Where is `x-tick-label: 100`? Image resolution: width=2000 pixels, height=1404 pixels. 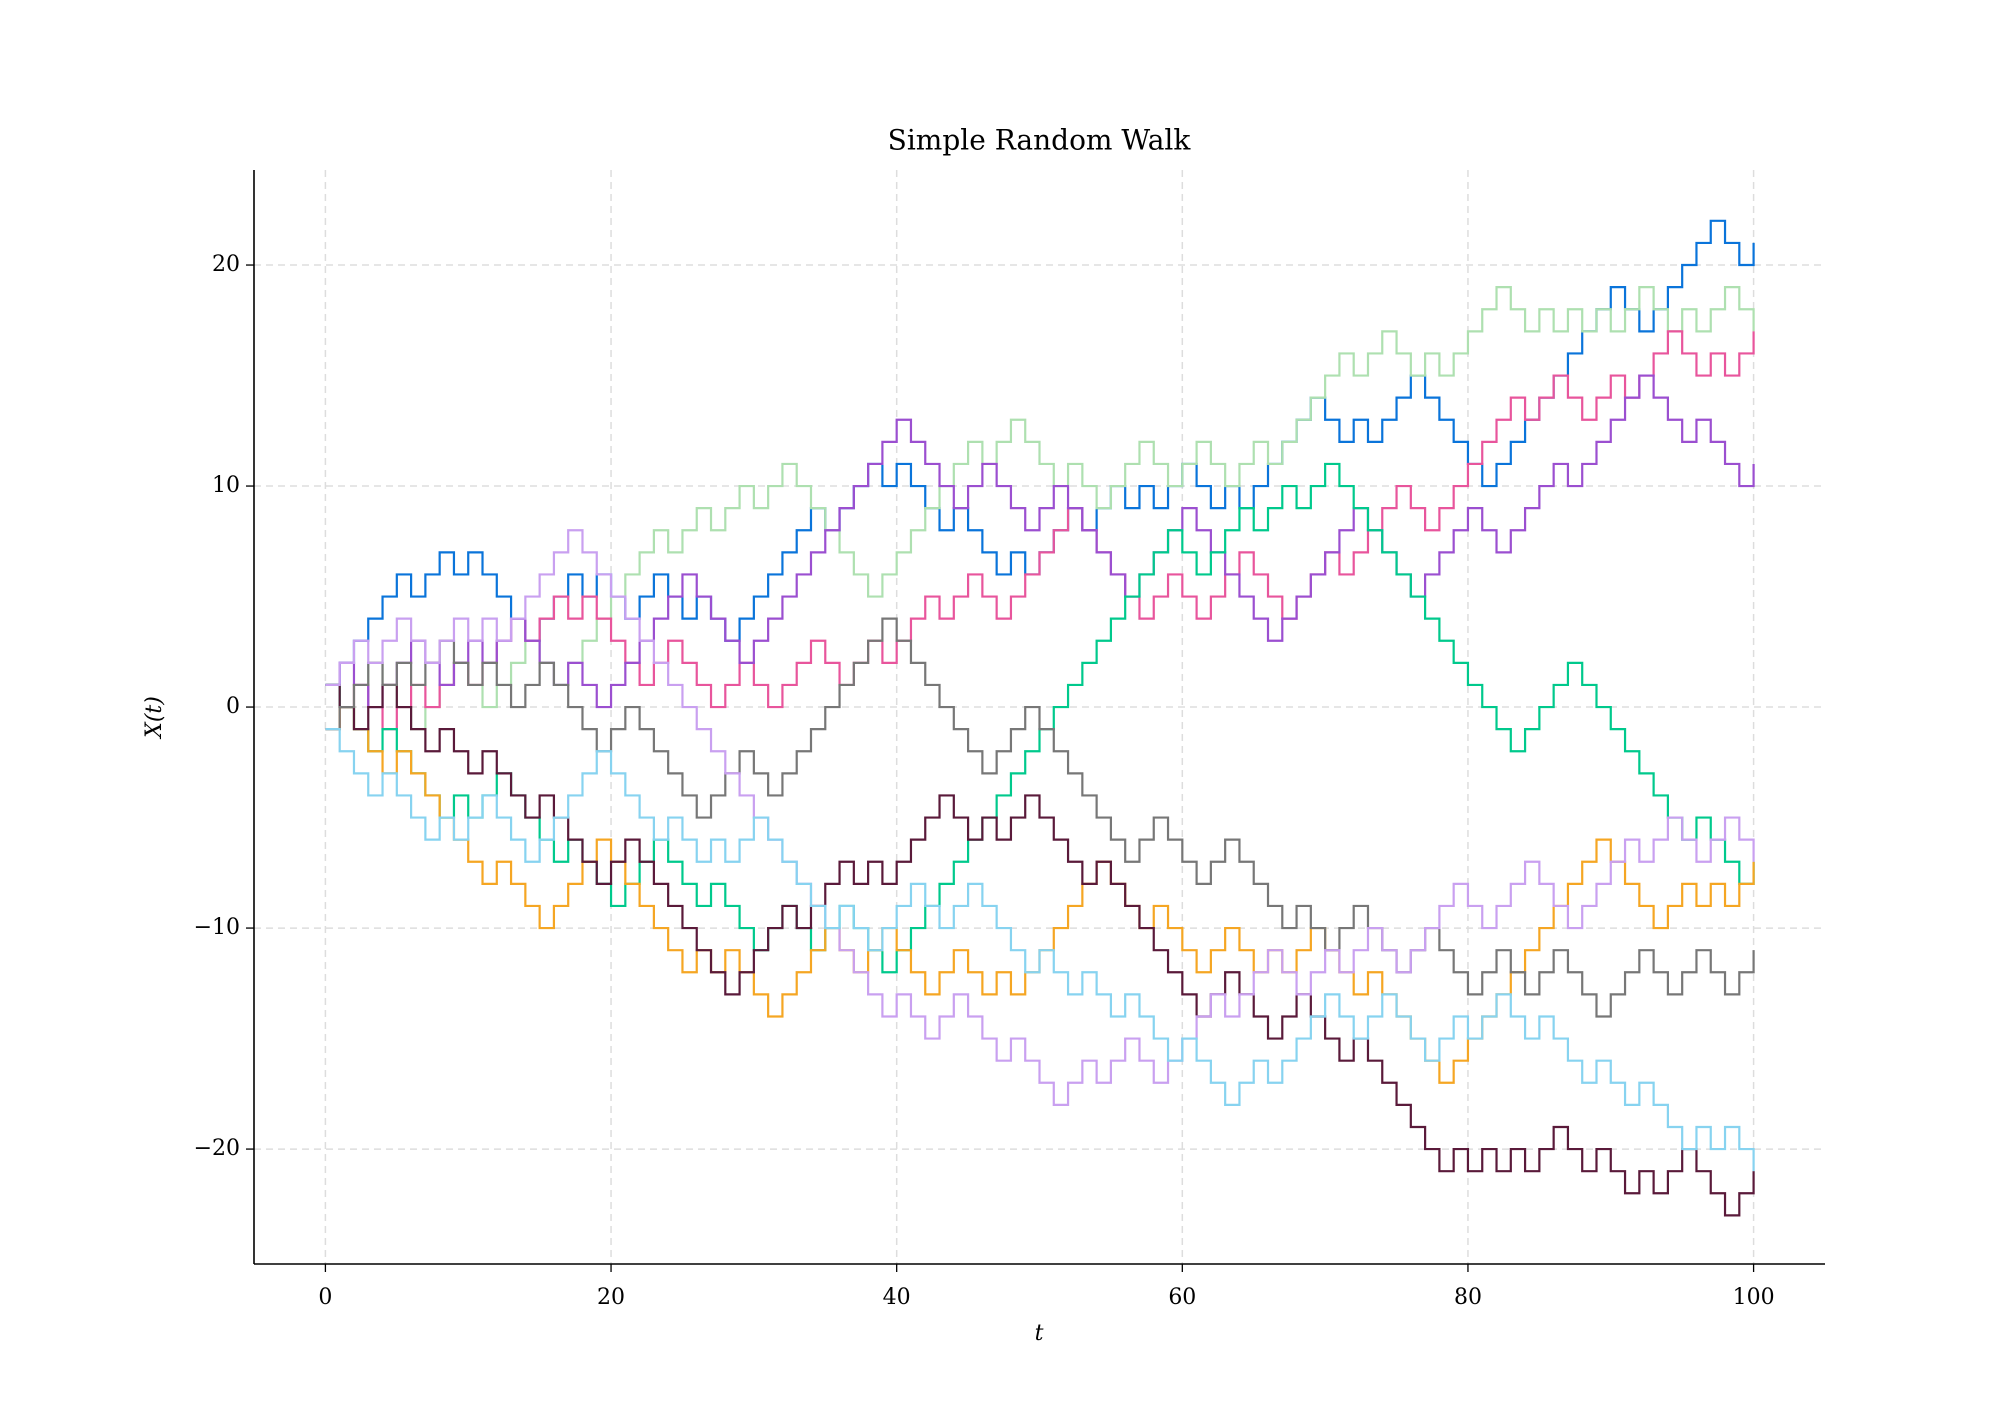 x-tick-label: 100 is located at coordinates (1754, 1297).